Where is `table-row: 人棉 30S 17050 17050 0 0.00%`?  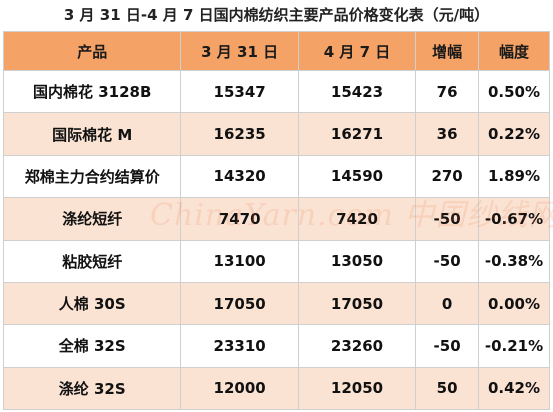
table-row: 人棉 30S 17050 17050 0 0.00% is located at coordinates (276, 303).